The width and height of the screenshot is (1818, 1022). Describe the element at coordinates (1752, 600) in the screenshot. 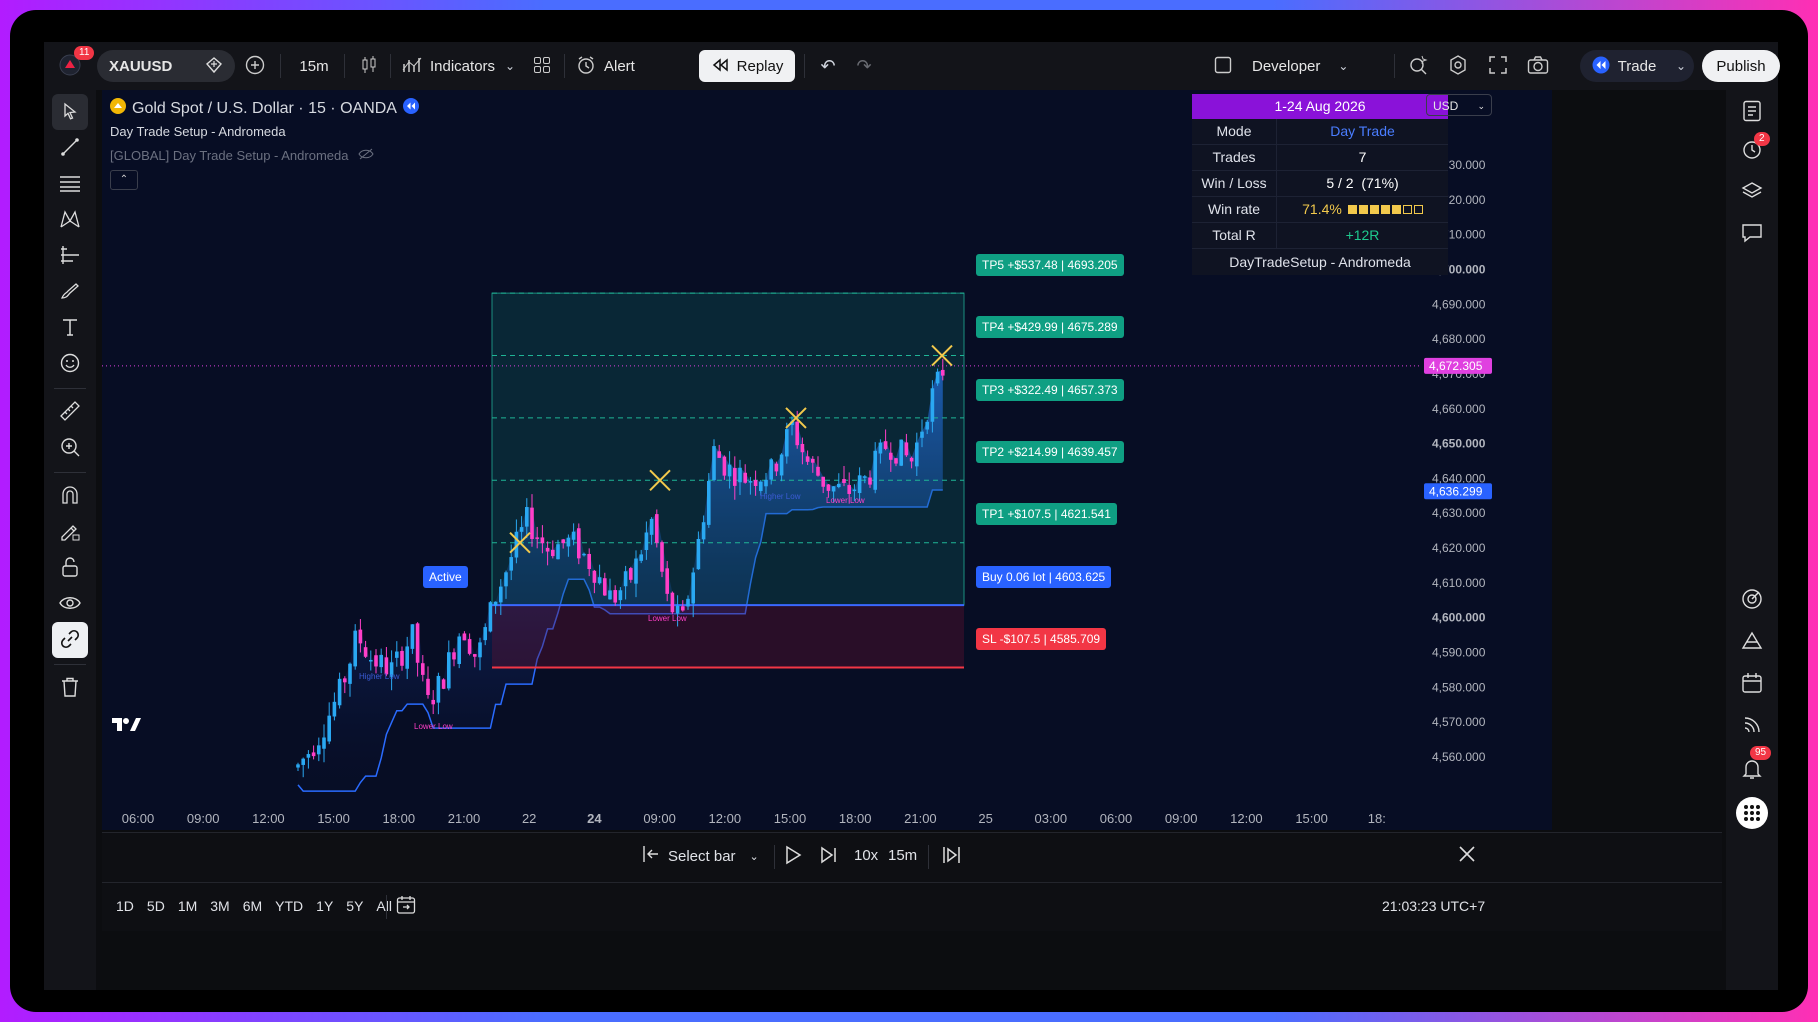

I see `screener-button` at that location.